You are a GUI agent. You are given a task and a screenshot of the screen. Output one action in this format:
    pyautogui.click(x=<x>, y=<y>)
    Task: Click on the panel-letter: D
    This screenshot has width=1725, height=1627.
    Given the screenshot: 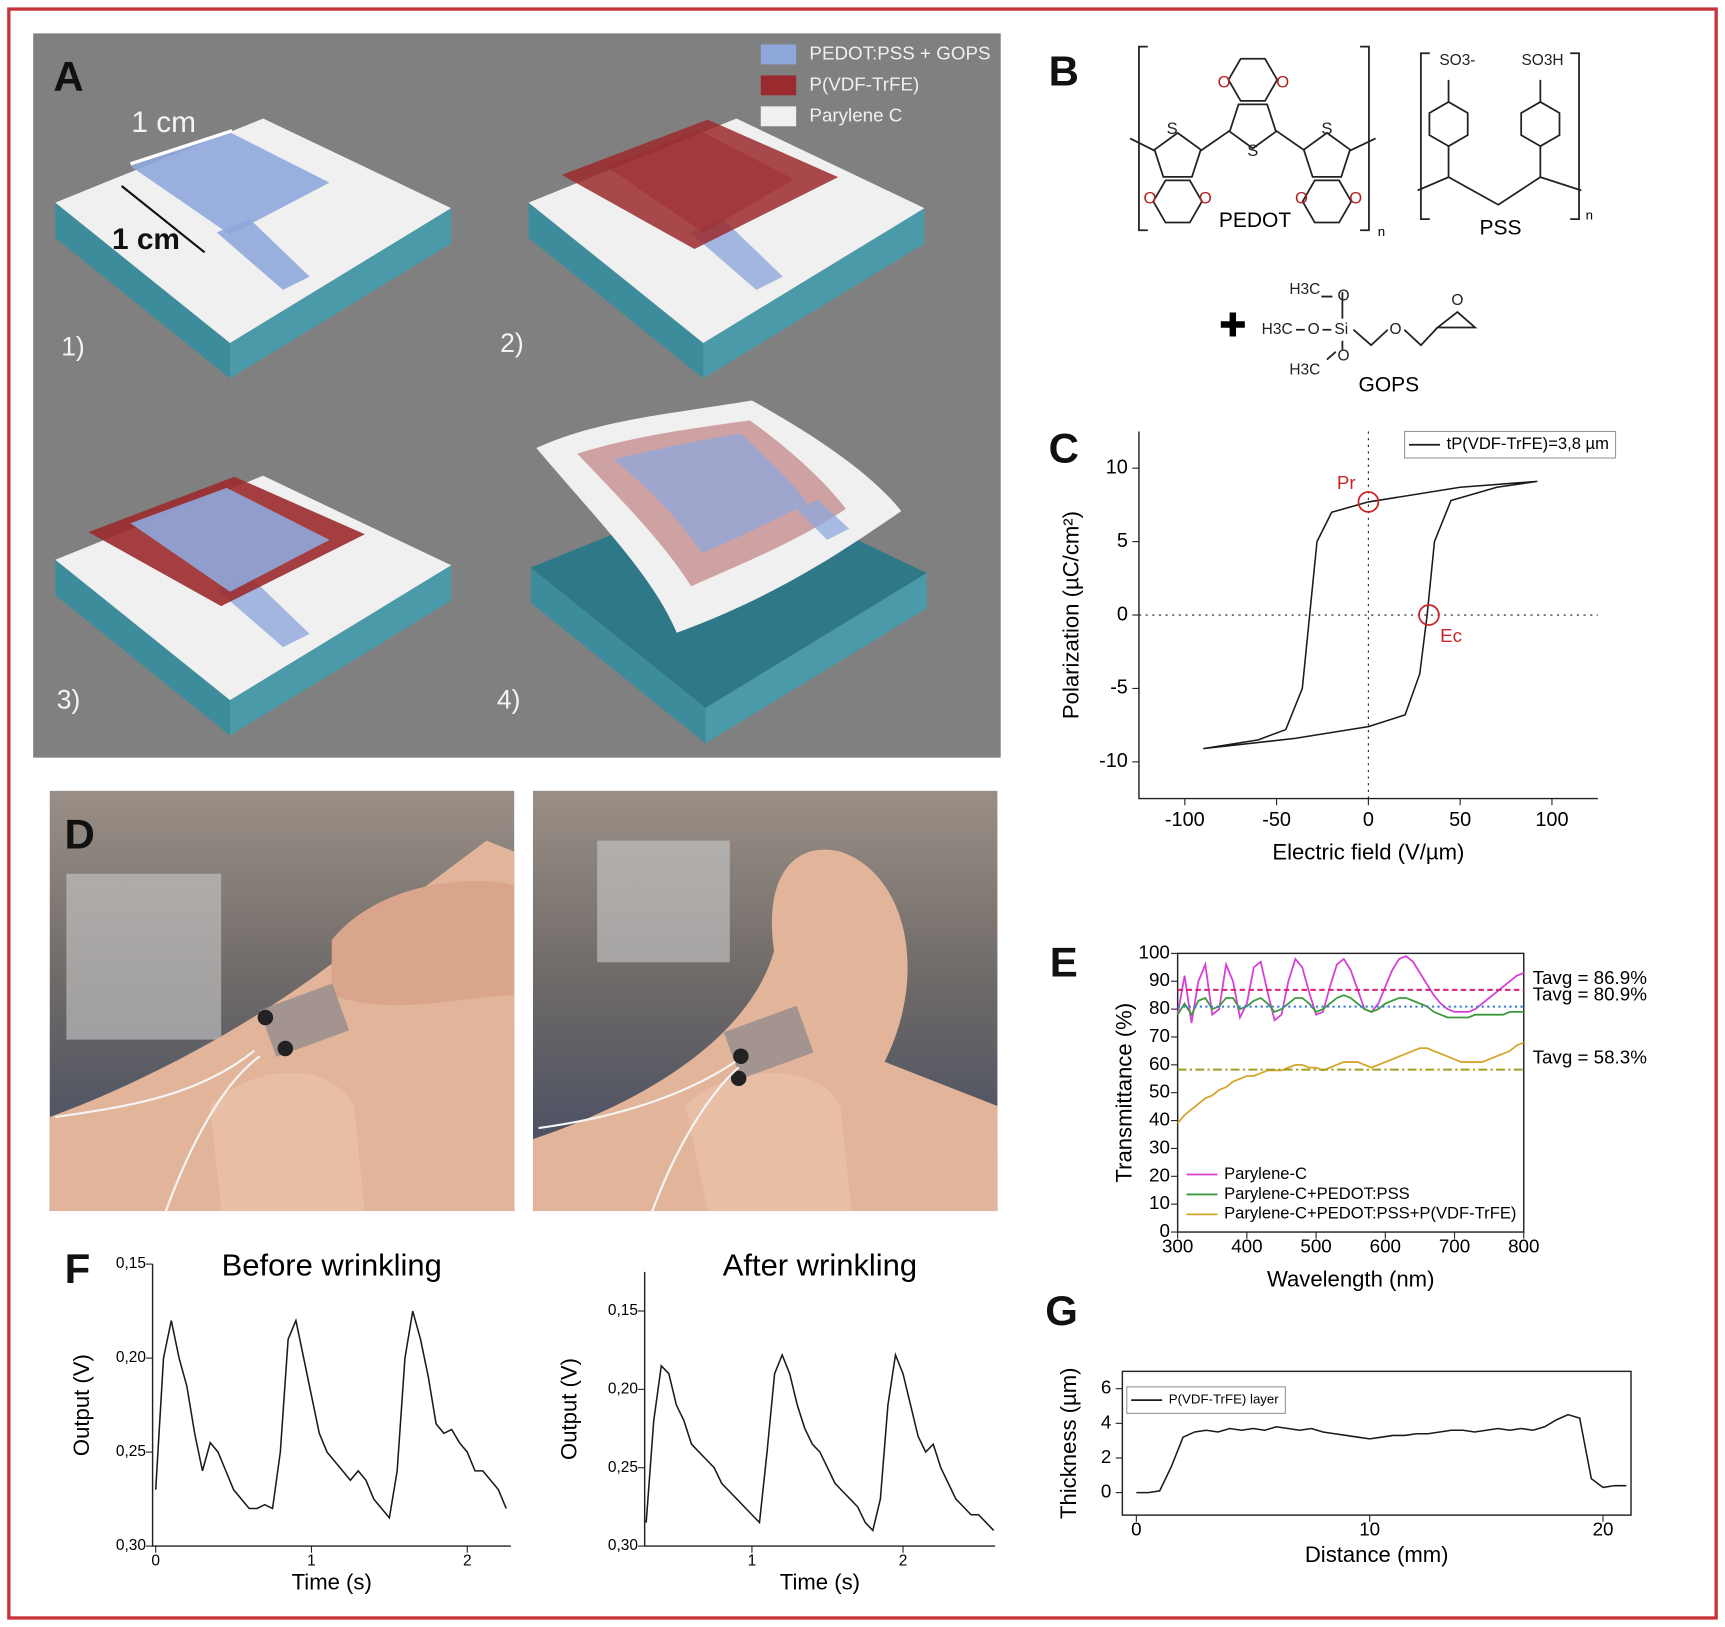 What is the action you would take?
    pyautogui.click(x=79, y=833)
    